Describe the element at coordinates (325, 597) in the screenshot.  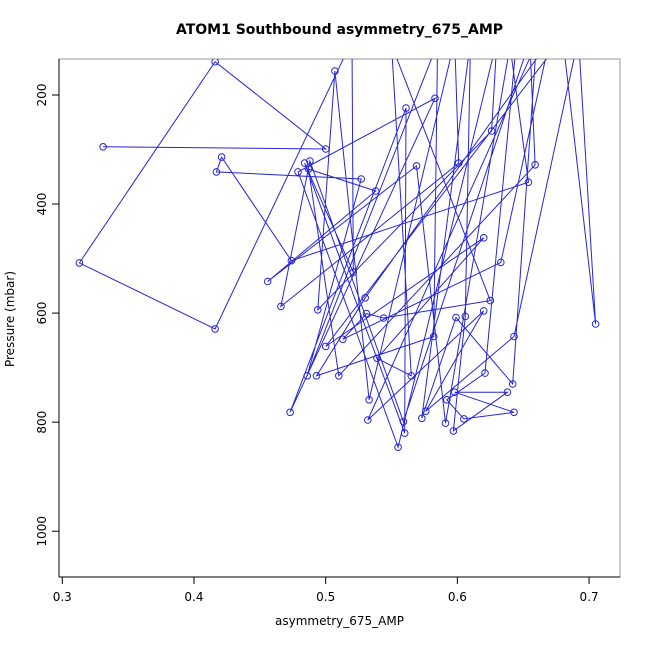
I see `x-tick-label: 0.5` at that location.